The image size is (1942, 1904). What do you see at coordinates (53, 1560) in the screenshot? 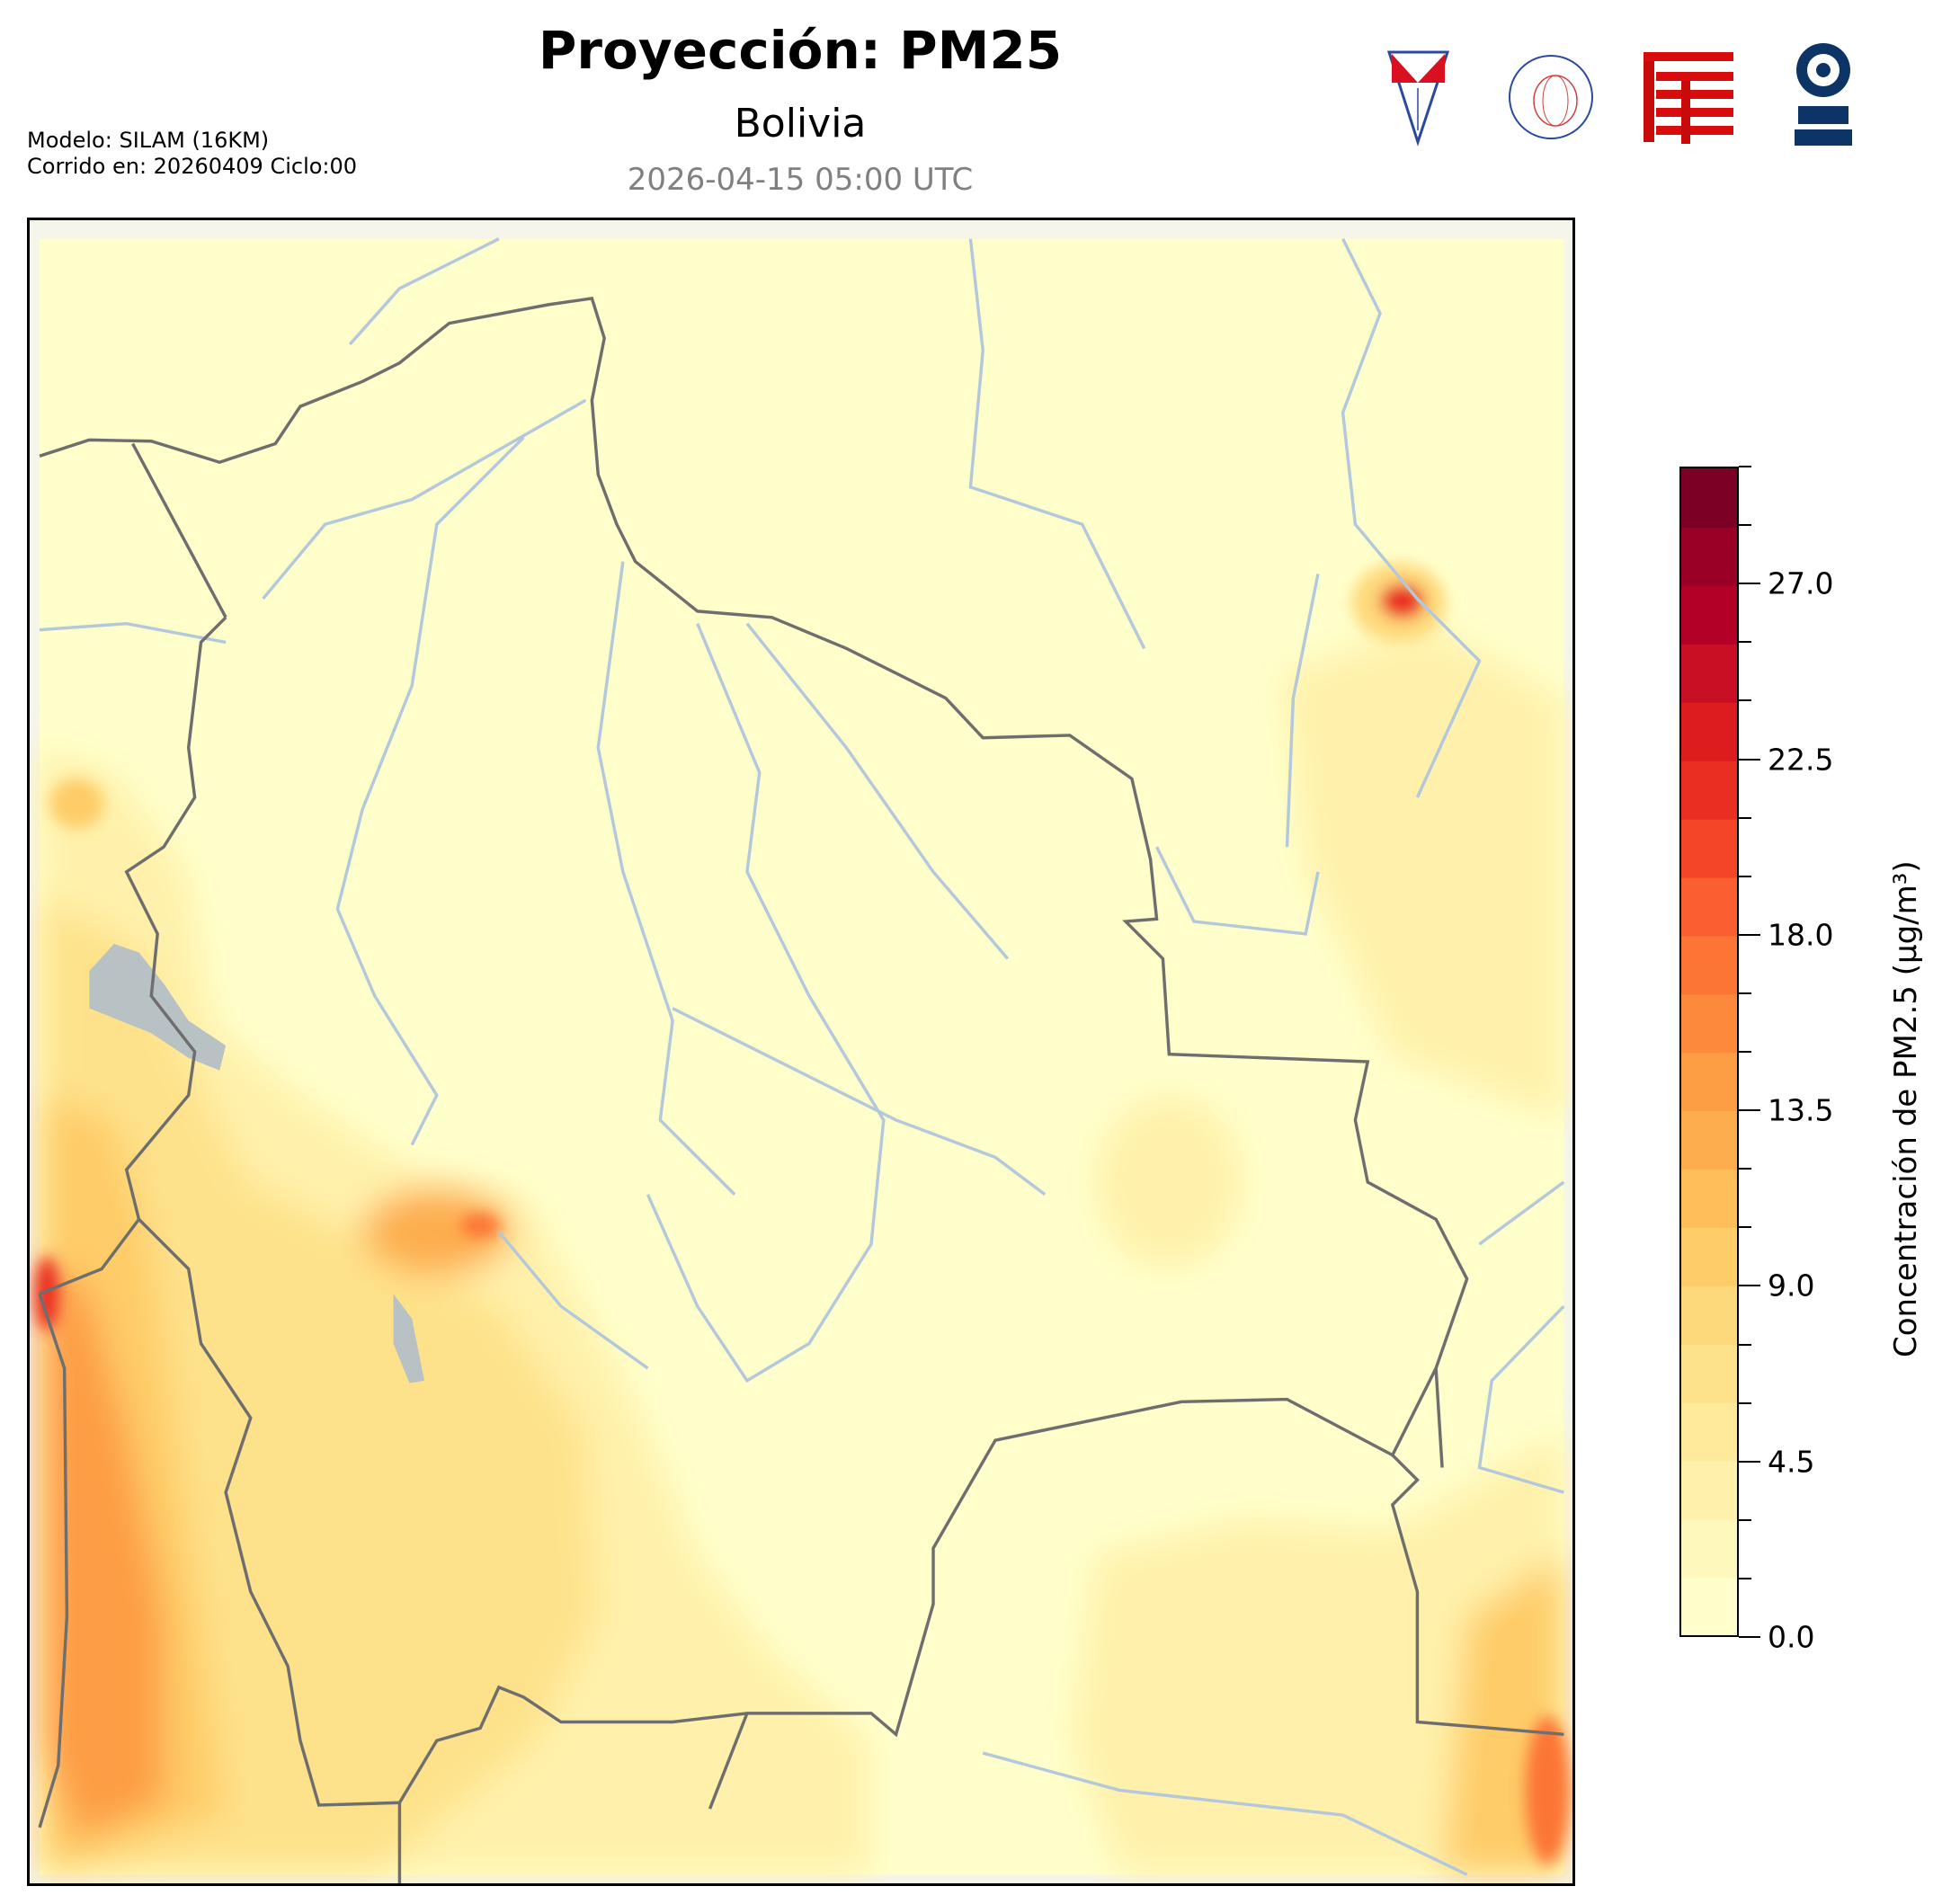
I see `chile-argentina-border` at bounding box center [53, 1560].